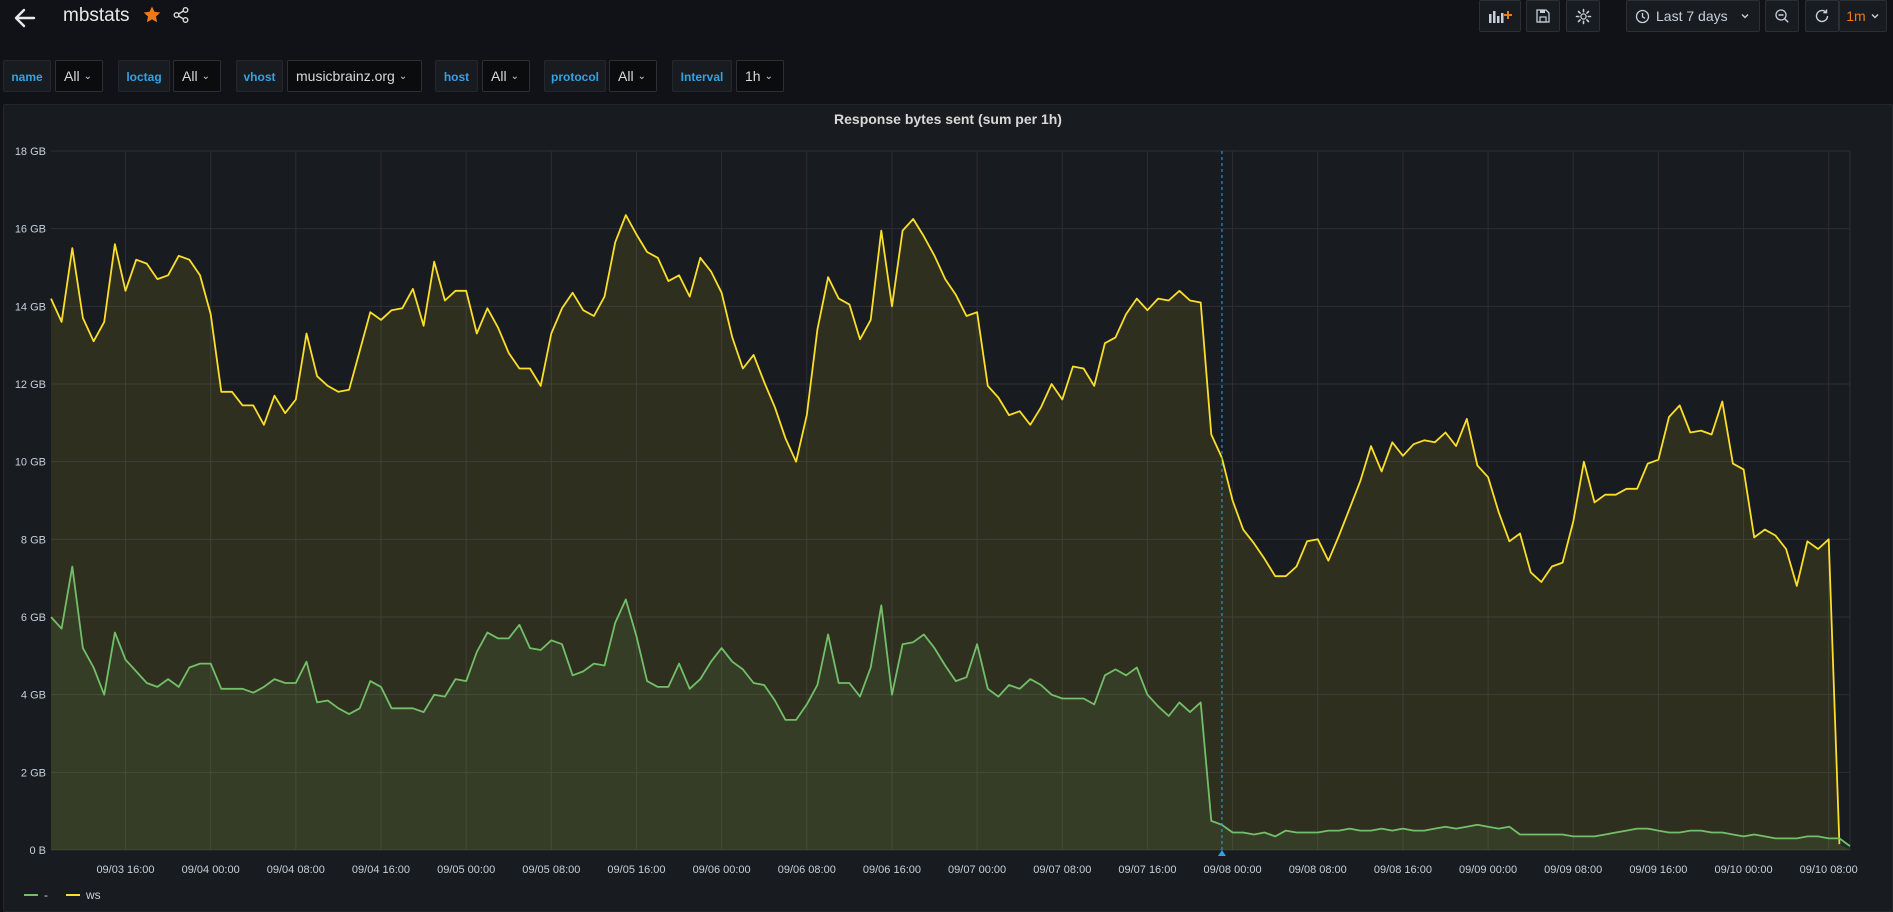  What do you see at coordinates (575, 76) in the screenshot?
I see `variable-label-protocol: protocol` at bounding box center [575, 76].